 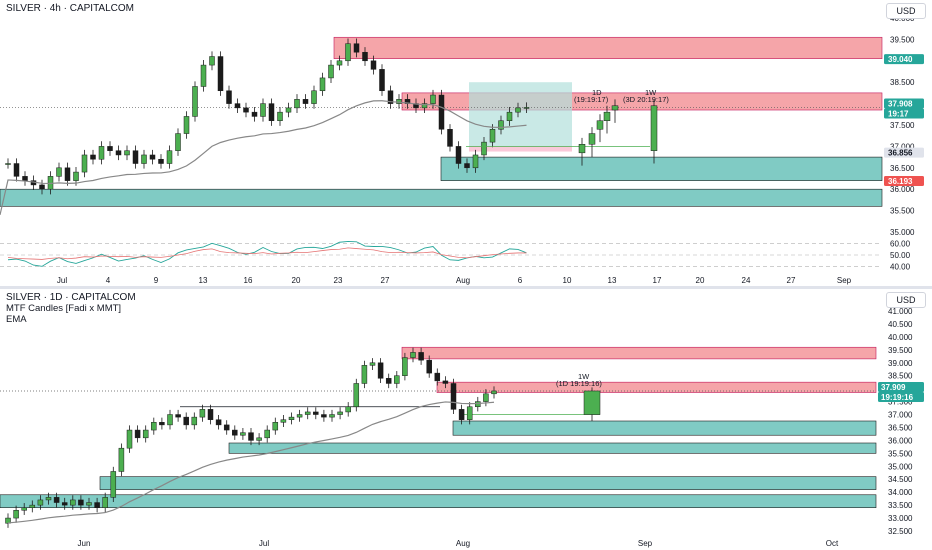 I want to click on x-tick-label: 13, so click(x=612, y=280).